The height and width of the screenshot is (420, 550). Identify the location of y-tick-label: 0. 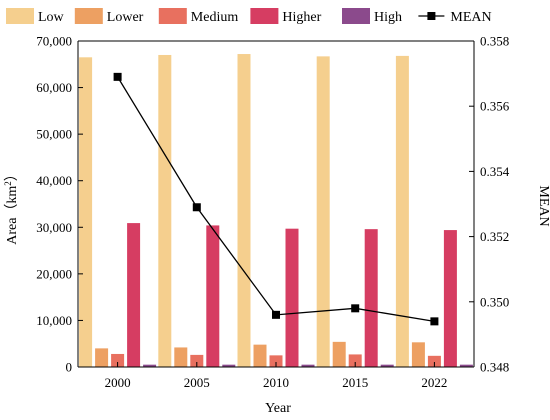
(69, 367).